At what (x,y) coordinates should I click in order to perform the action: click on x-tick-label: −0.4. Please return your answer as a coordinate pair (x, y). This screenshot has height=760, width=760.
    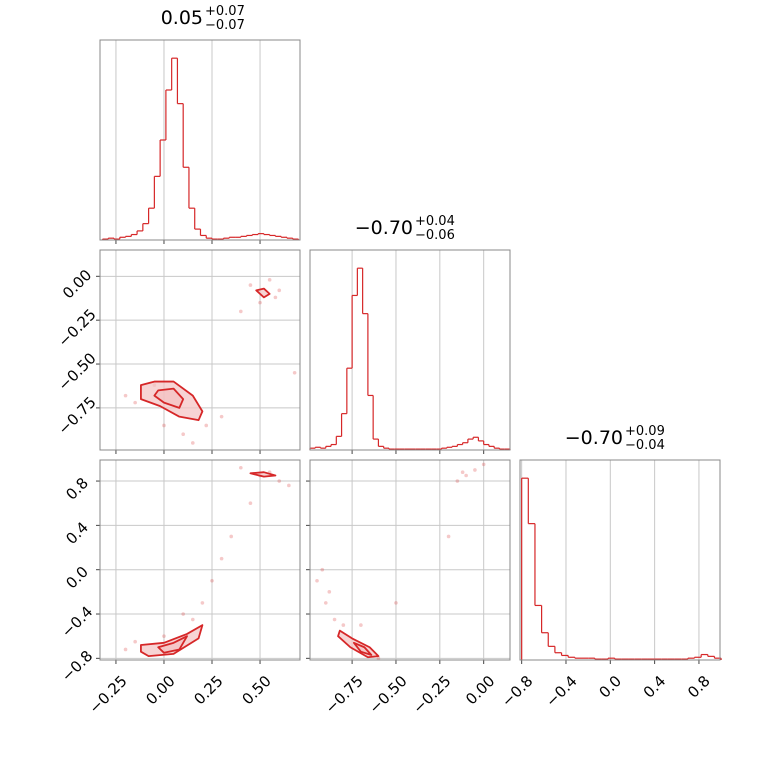
    Looking at the image, I should click on (561, 691).